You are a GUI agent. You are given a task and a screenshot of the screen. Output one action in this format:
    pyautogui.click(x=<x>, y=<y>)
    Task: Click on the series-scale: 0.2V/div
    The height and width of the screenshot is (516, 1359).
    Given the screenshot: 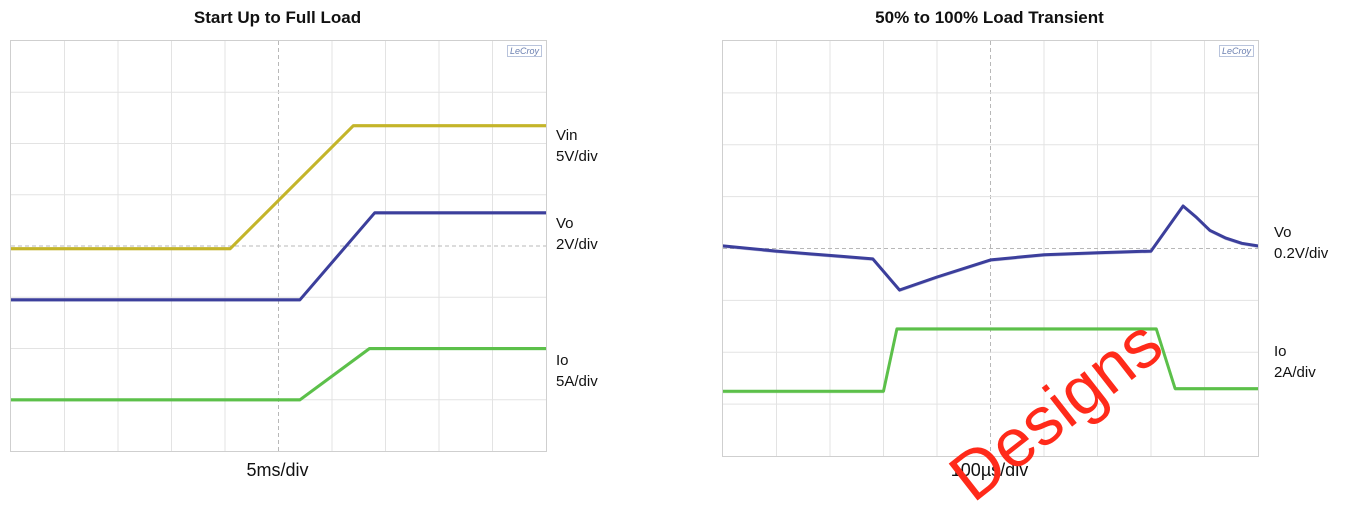 What is the action you would take?
    pyautogui.click(x=1301, y=253)
    